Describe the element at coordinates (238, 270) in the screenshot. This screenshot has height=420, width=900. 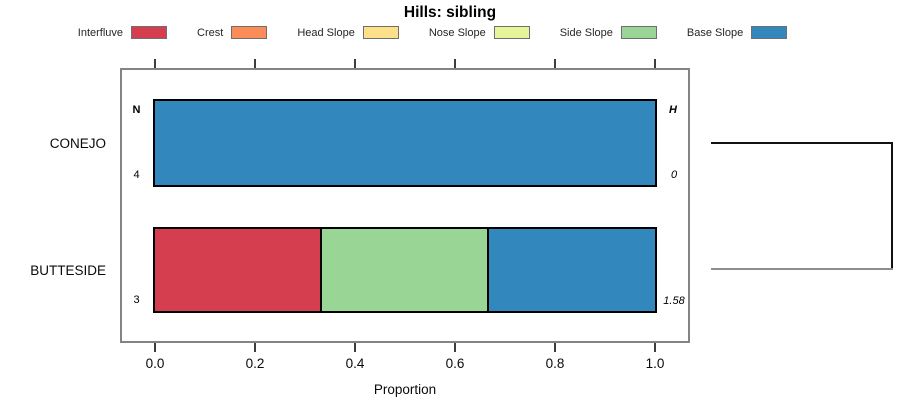
I see `bar-segment-interfluve` at that location.